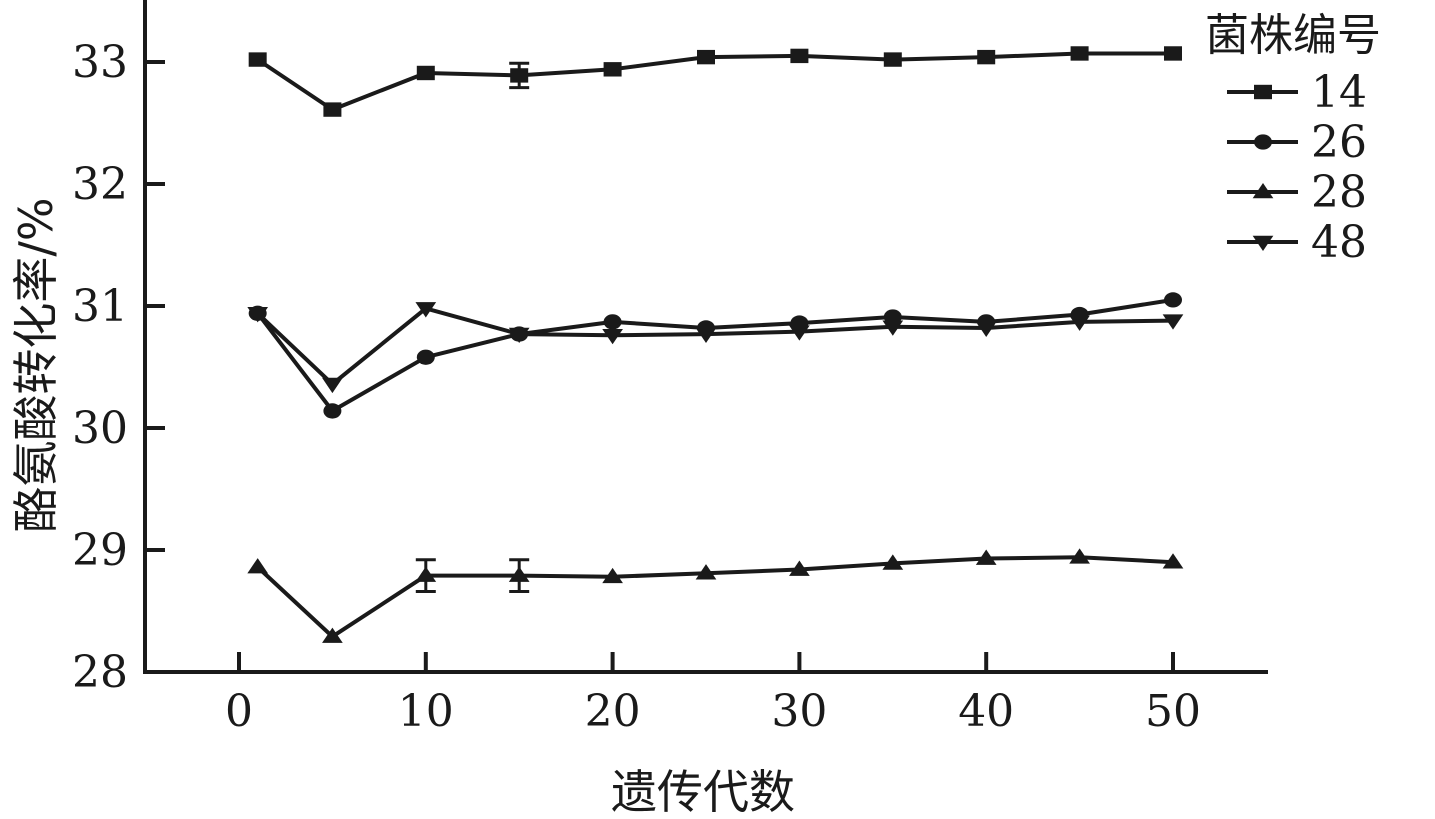 The image size is (1435, 819). I want to click on x-tick-label: 20, so click(613, 711).